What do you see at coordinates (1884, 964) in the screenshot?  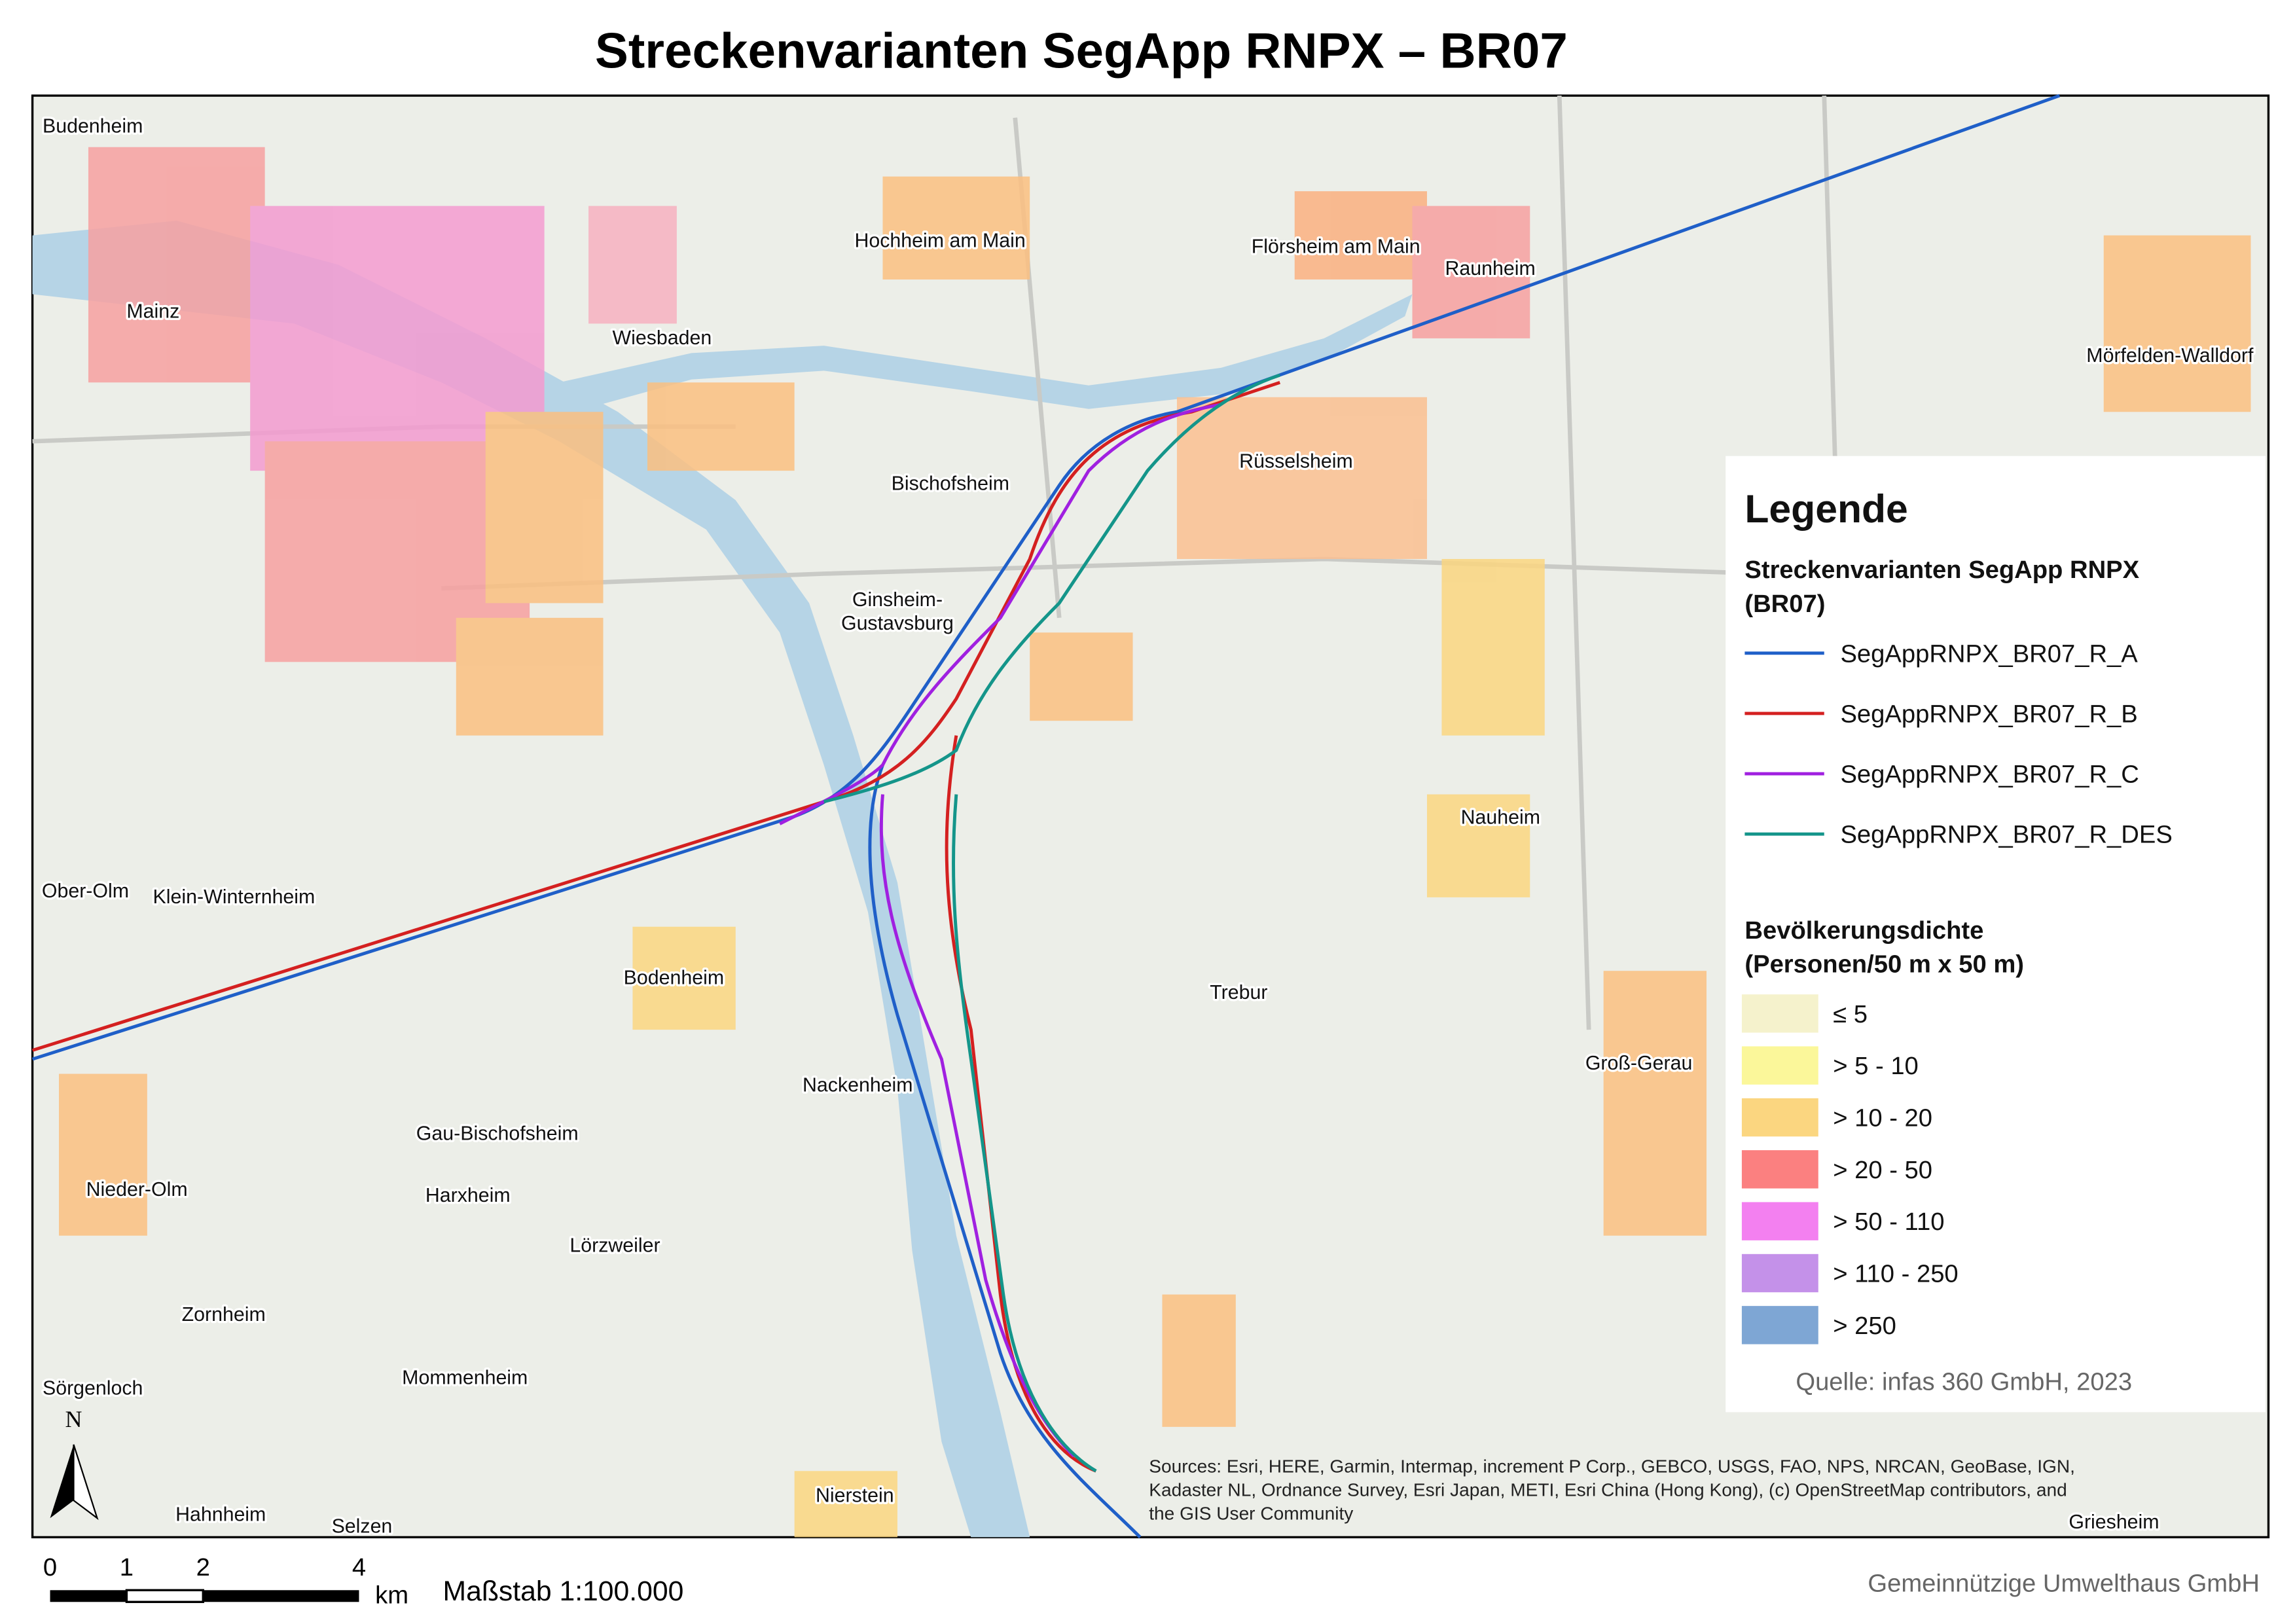 I see `legend-heading: (Personen/50 m x 50 m)` at bounding box center [1884, 964].